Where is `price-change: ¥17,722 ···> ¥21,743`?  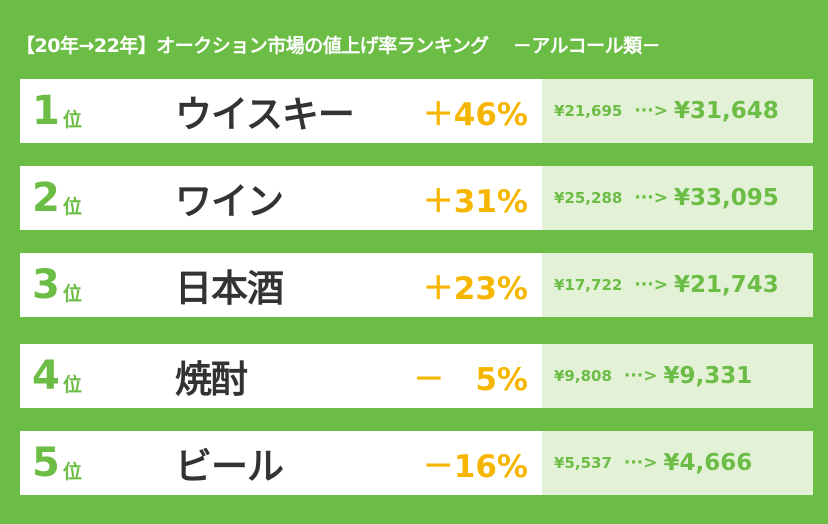 price-change: ¥17,722 ···> ¥21,743 is located at coordinates (666, 285).